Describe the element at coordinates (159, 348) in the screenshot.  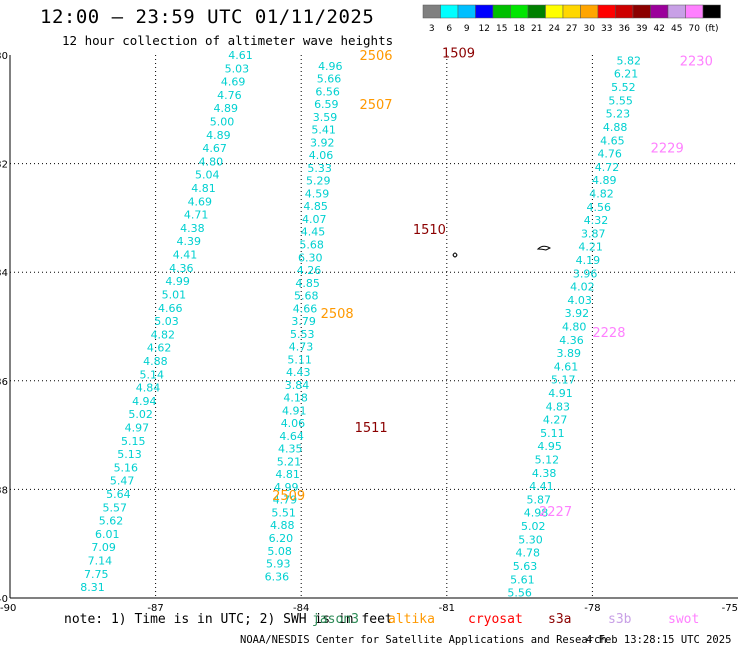
I see `swh-value: 4.62` at that location.